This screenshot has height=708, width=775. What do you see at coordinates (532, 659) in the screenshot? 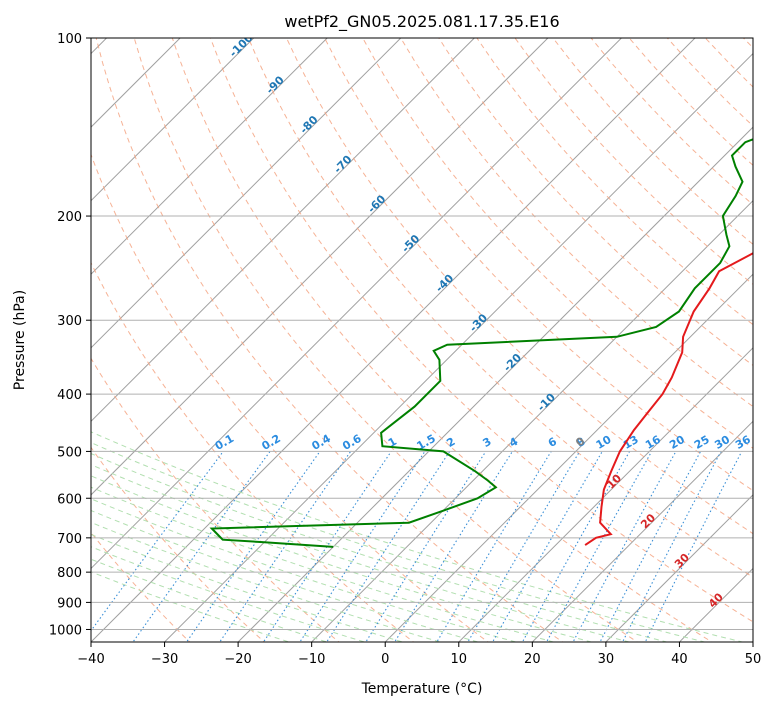
I see `x-tick-label: 20` at bounding box center [532, 659].